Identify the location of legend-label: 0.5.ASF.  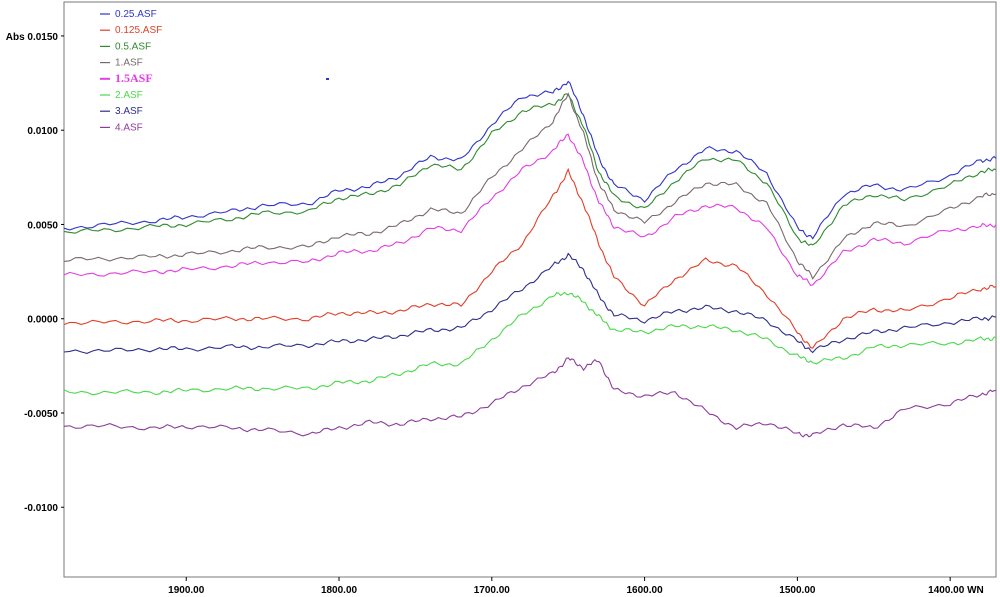
(133, 46).